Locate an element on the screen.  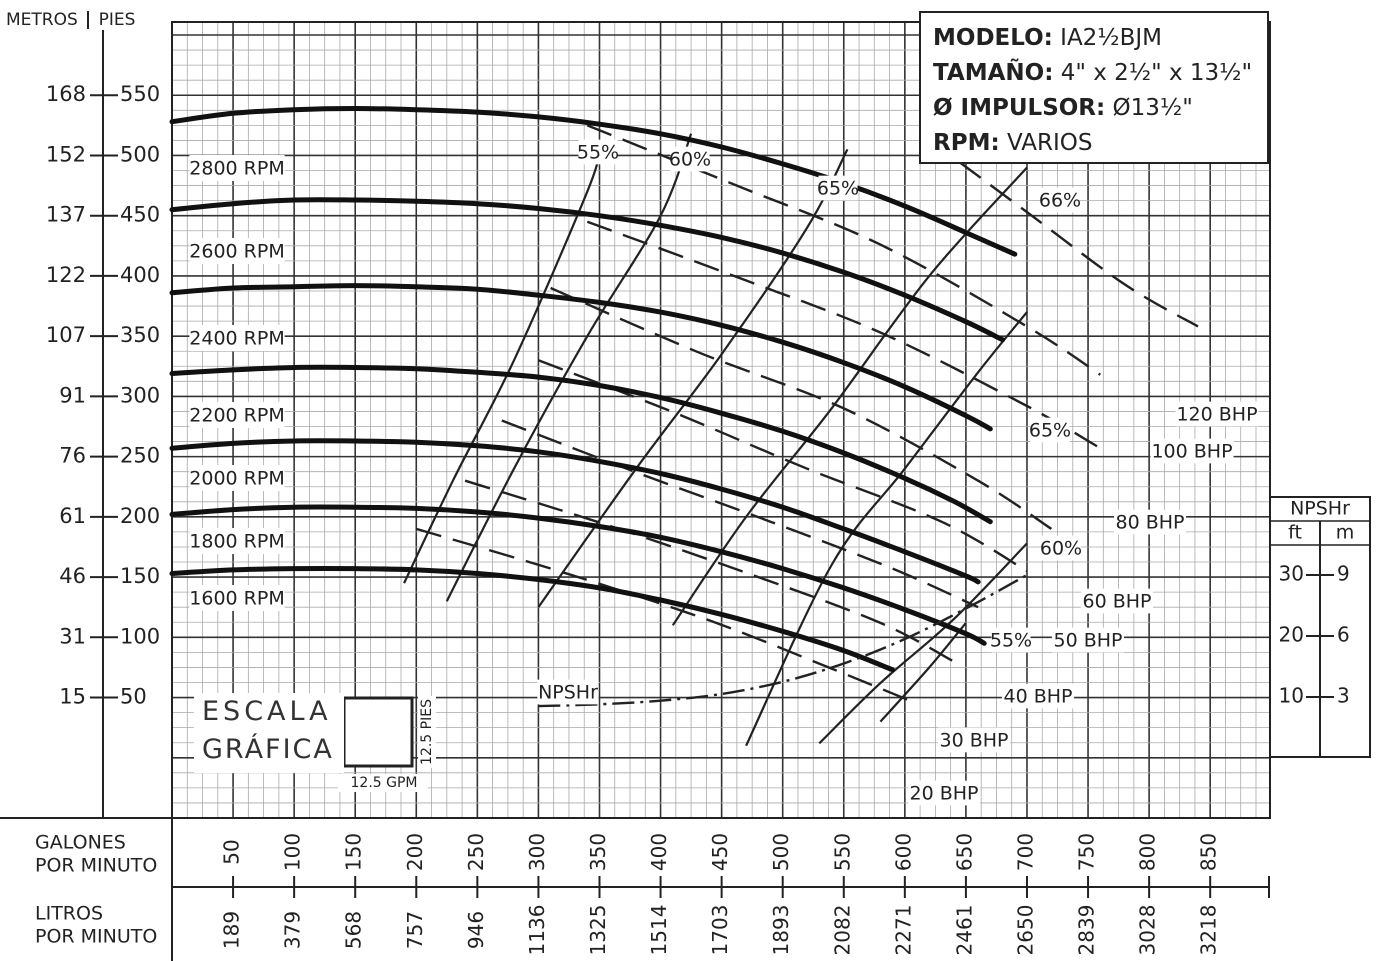
tamano-value: 4" x 2½" x 13½" is located at coordinates (1156, 73).